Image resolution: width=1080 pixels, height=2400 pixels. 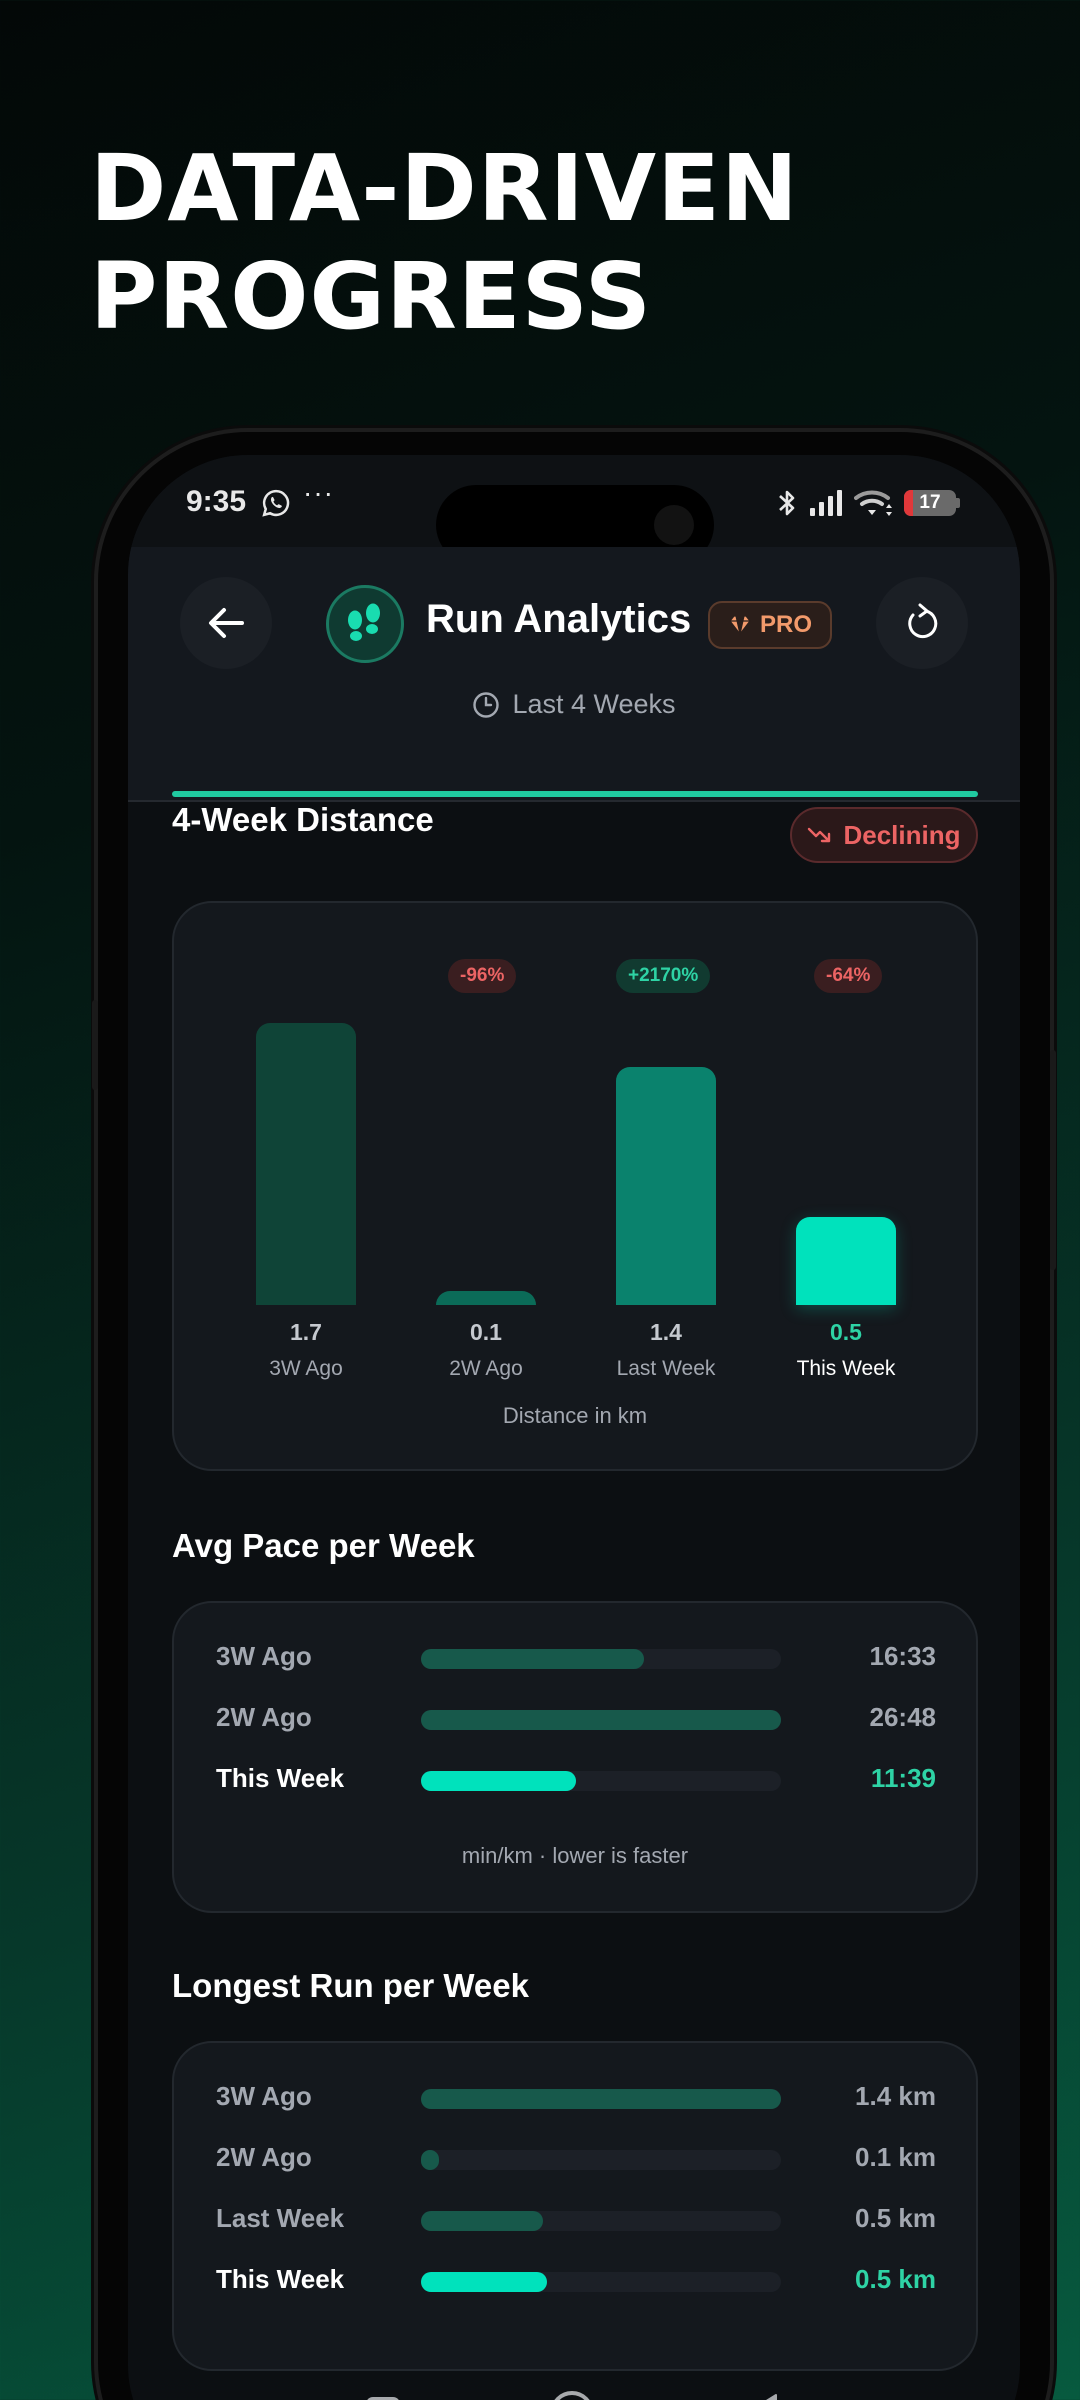 I want to click on headline-line-2: PROGRESS, so click(x=371, y=296).